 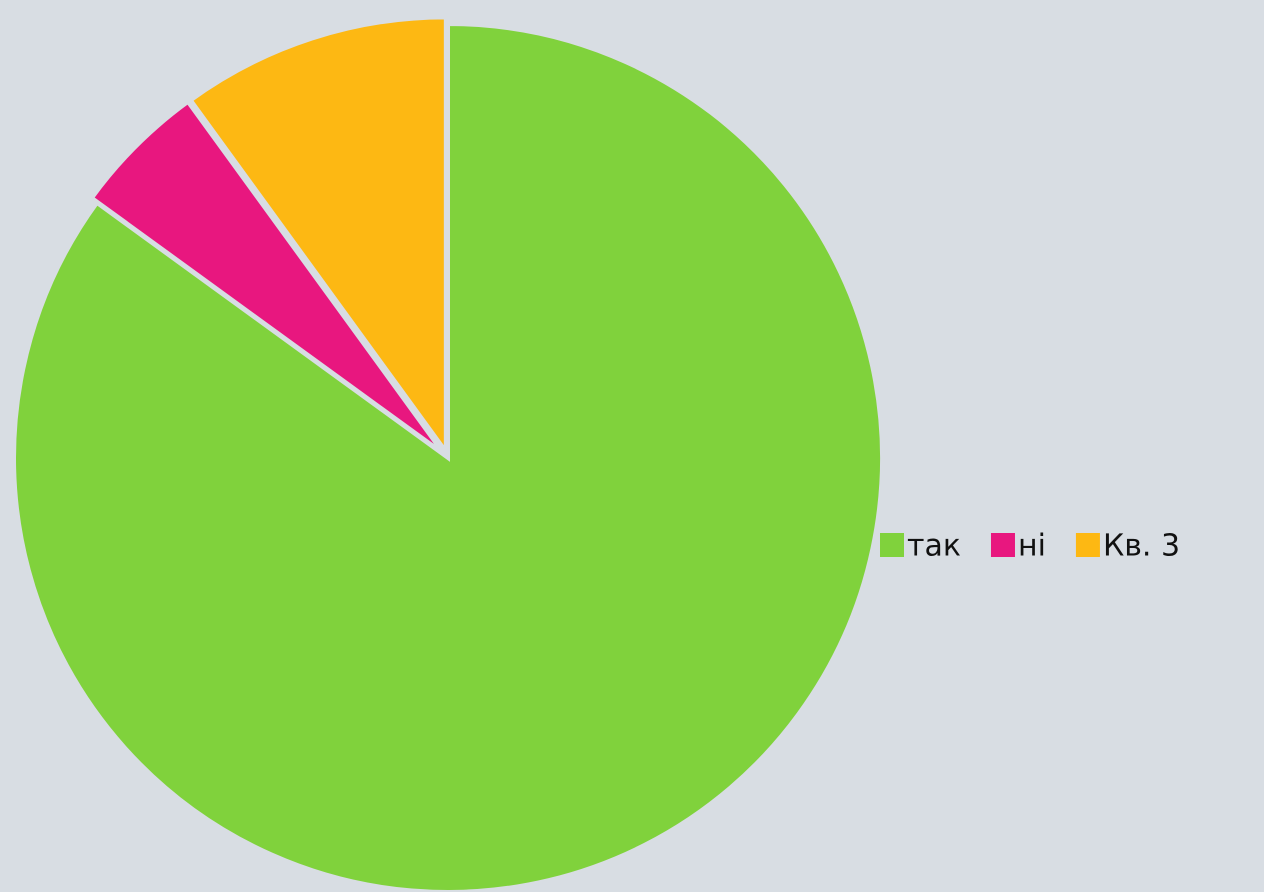 I want to click on legend-label: так, so click(x=934, y=546).